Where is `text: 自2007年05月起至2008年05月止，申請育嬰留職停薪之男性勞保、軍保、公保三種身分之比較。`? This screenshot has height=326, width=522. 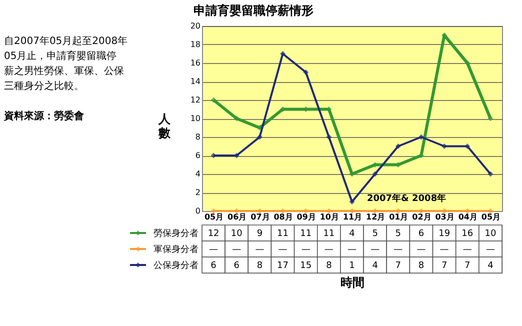
text: 自2007年05月起至2008年05月止，申請育嬰留職停薪之男性勞保、軍保、公保三種身分之比較。 is located at coordinates (66, 63).